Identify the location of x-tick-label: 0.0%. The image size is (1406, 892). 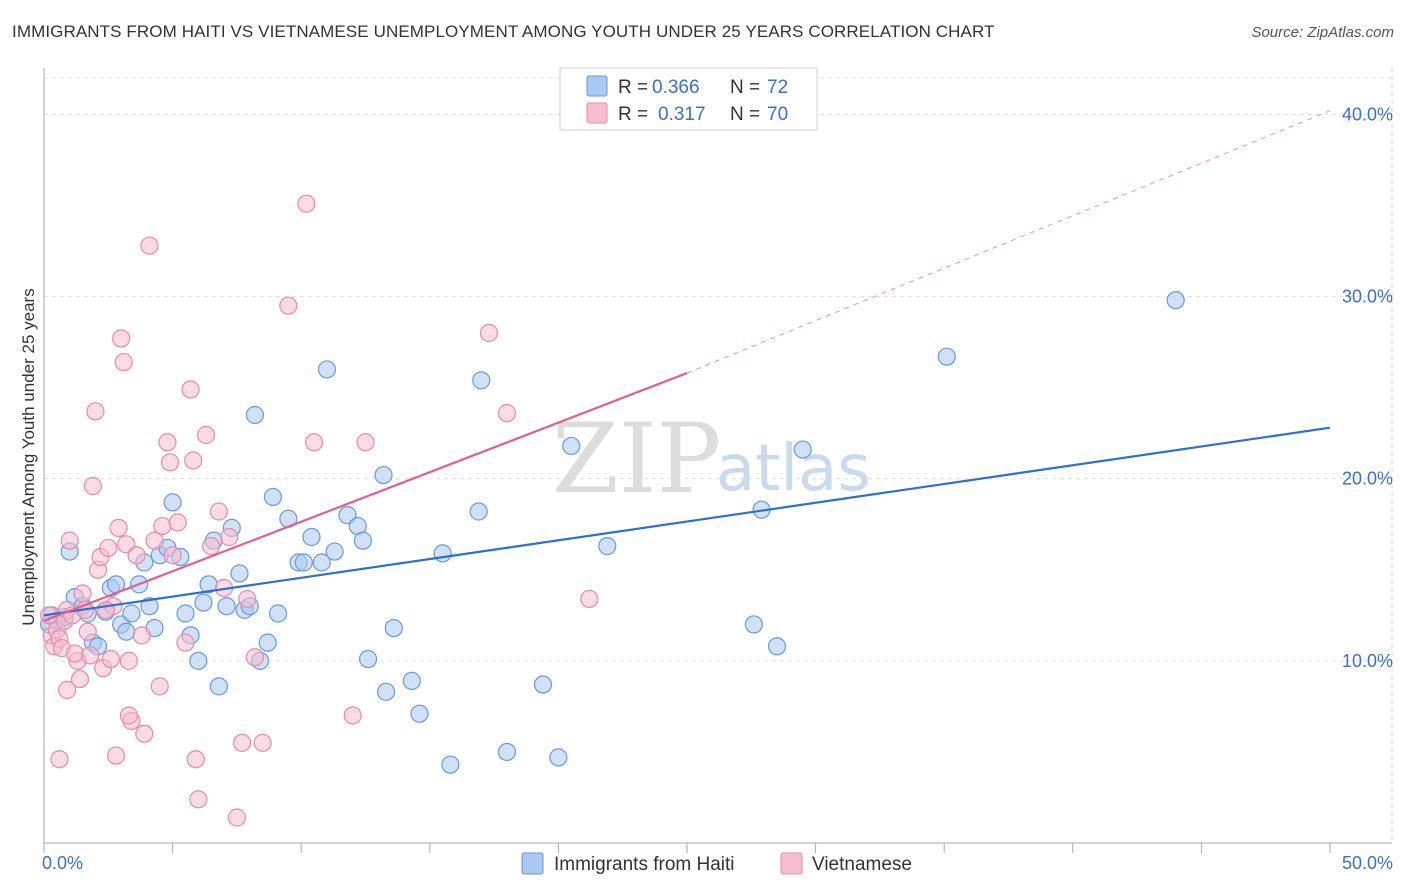
(62, 863).